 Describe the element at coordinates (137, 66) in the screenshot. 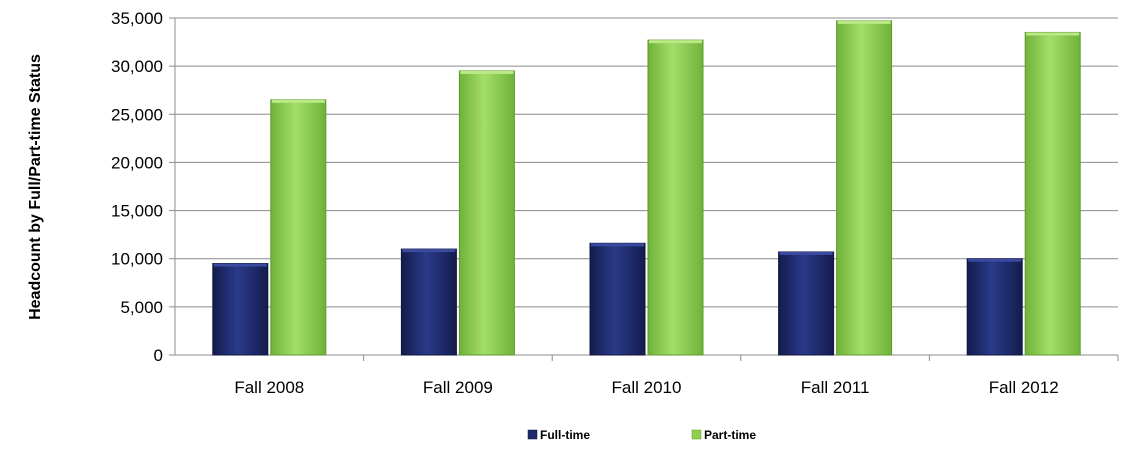

I see `y-tick-label: 30,000` at that location.